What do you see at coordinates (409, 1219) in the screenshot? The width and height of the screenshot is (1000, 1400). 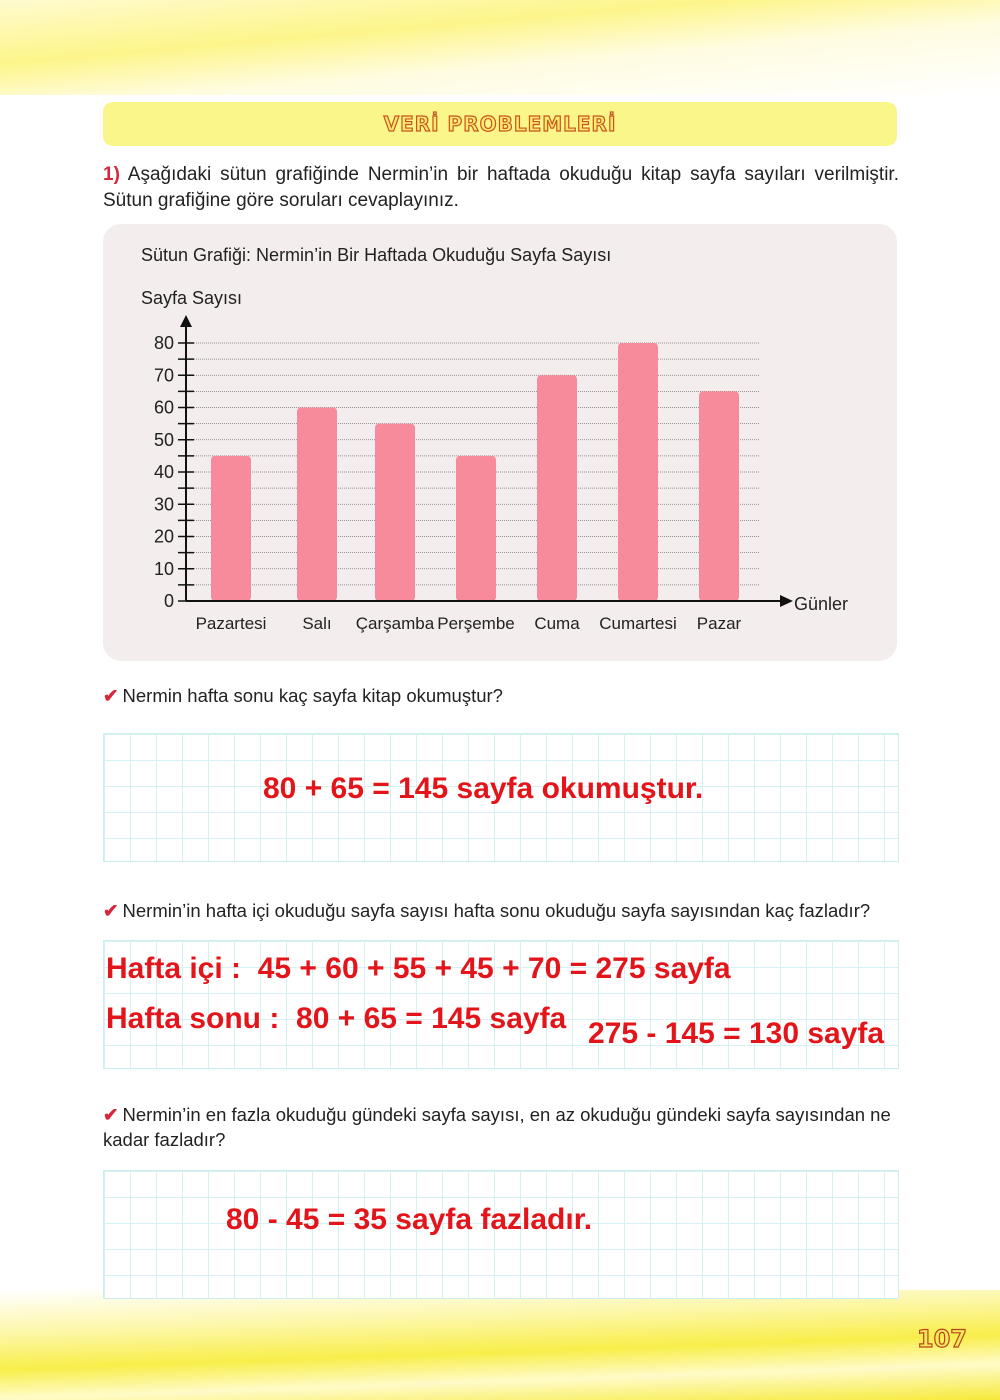 I see `answer-3: 80 - 45 = 35 sayfa fazladır.` at bounding box center [409, 1219].